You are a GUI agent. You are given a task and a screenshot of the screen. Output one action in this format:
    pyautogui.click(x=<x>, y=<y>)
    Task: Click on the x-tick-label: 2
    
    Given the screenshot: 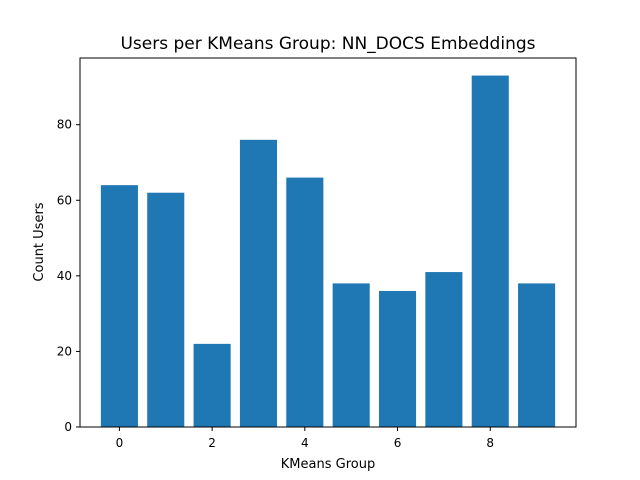 What is the action you would take?
    pyautogui.click(x=212, y=443)
    